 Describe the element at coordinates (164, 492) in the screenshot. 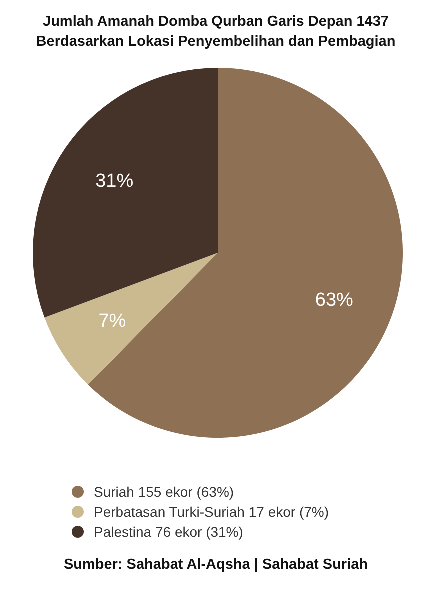

I see `legend-label: Suriah 155 ekor (63%)` at that location.